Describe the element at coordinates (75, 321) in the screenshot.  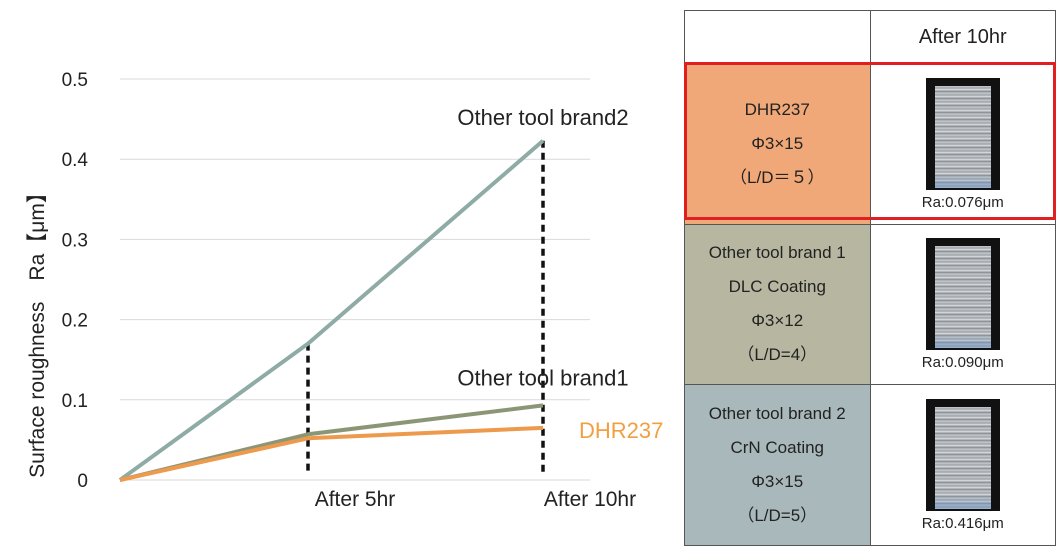
I see `y-tick-label: 0.2` at that location.